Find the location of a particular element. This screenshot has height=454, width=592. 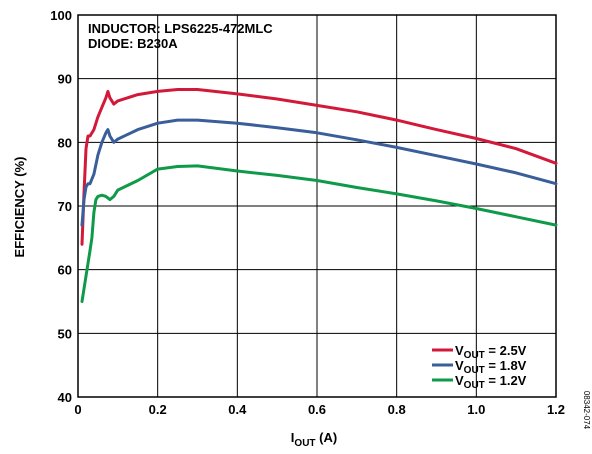

legend-entry-rest: = 1.2V is located at coordinates (506, 380).